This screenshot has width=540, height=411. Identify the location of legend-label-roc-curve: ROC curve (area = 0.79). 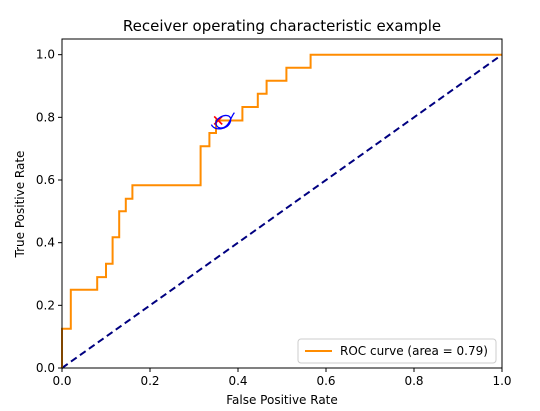
(414, 351).